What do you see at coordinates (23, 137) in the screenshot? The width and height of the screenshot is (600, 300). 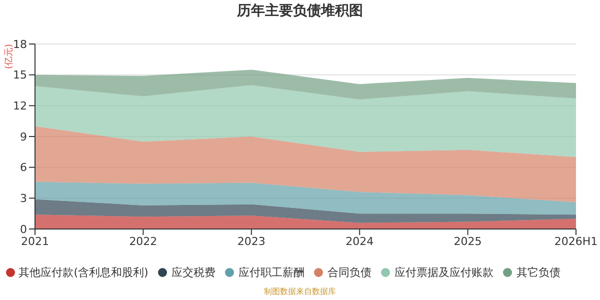 I see `y-tick-label: 9` at bounding box center [23, 137].